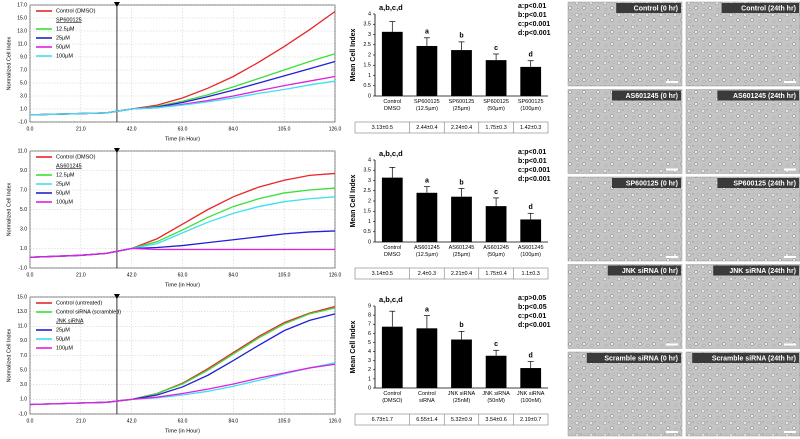 The width and height of the screenshot is (800, 439). I want to click on x-tick-label: 42.0, so click(132, 421).